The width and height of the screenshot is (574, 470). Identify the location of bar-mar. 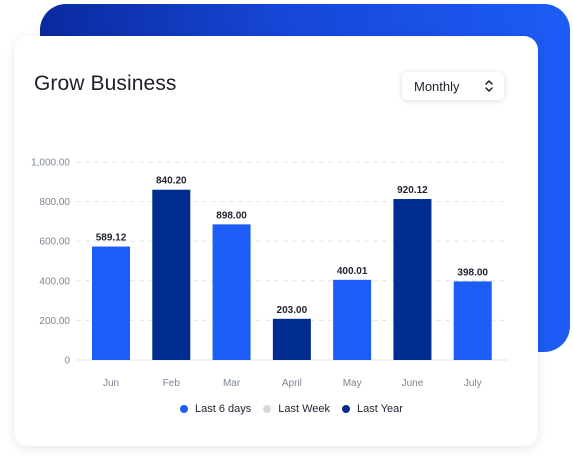
(231, 292).